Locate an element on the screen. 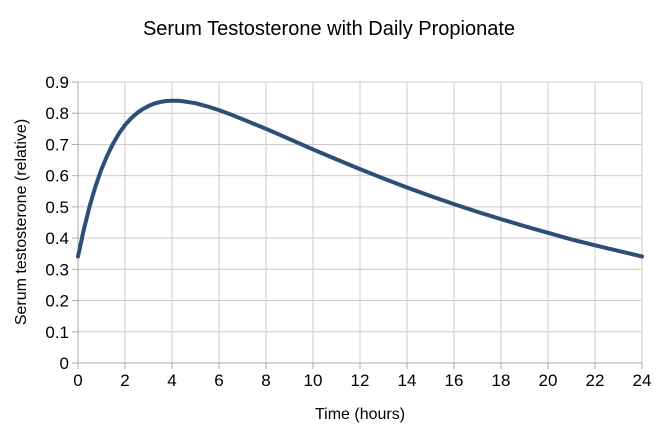 The image size is (658, 440). y-tick-label: 0.9 is located at coordinates (57, 82).